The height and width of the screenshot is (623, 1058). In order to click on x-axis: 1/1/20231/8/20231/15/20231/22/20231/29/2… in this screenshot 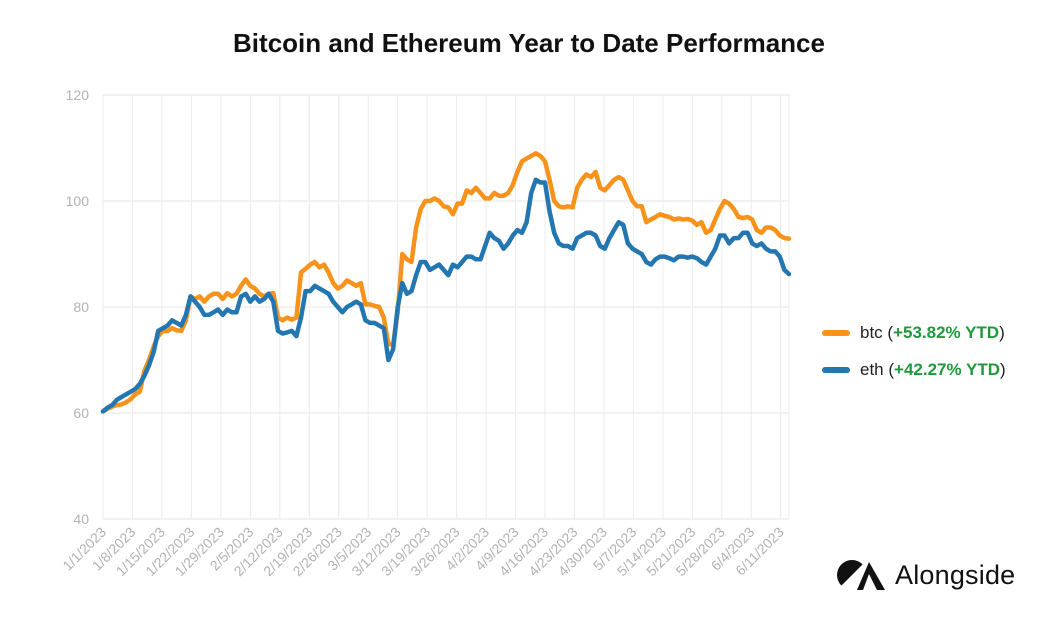, I will do `click(423, 552)`.